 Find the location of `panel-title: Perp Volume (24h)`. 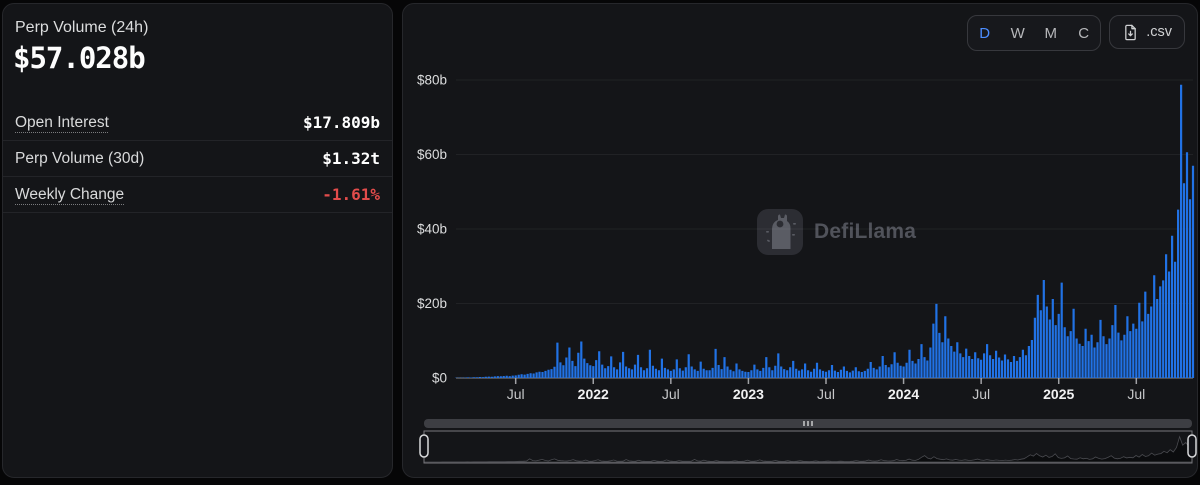

panel-title: Perp Volume (24h) is located at coordinates (82, 27).